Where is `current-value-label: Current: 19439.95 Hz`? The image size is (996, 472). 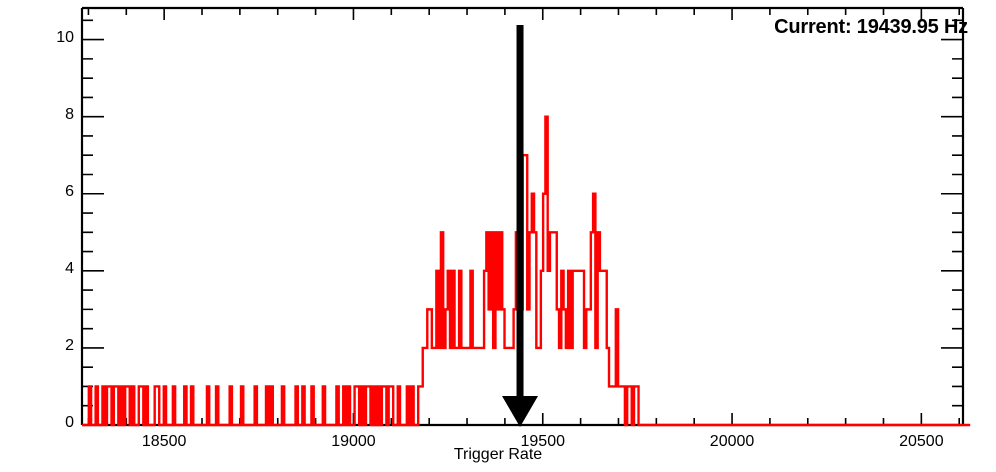
current-value-label: Current: 19439.95 Hz is located at coordinates (871, 27).